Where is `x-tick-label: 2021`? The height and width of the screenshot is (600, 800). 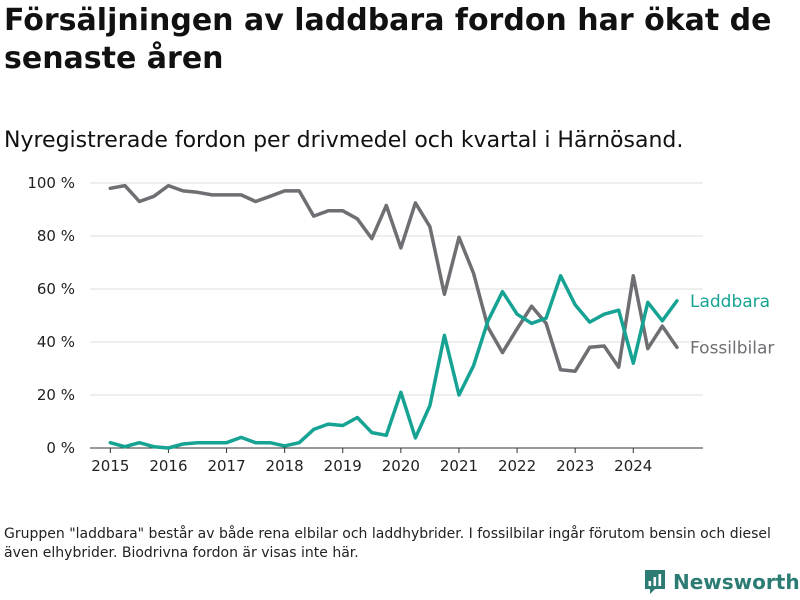
x-tick-label: 2021 is located at coordinates (459, 466).